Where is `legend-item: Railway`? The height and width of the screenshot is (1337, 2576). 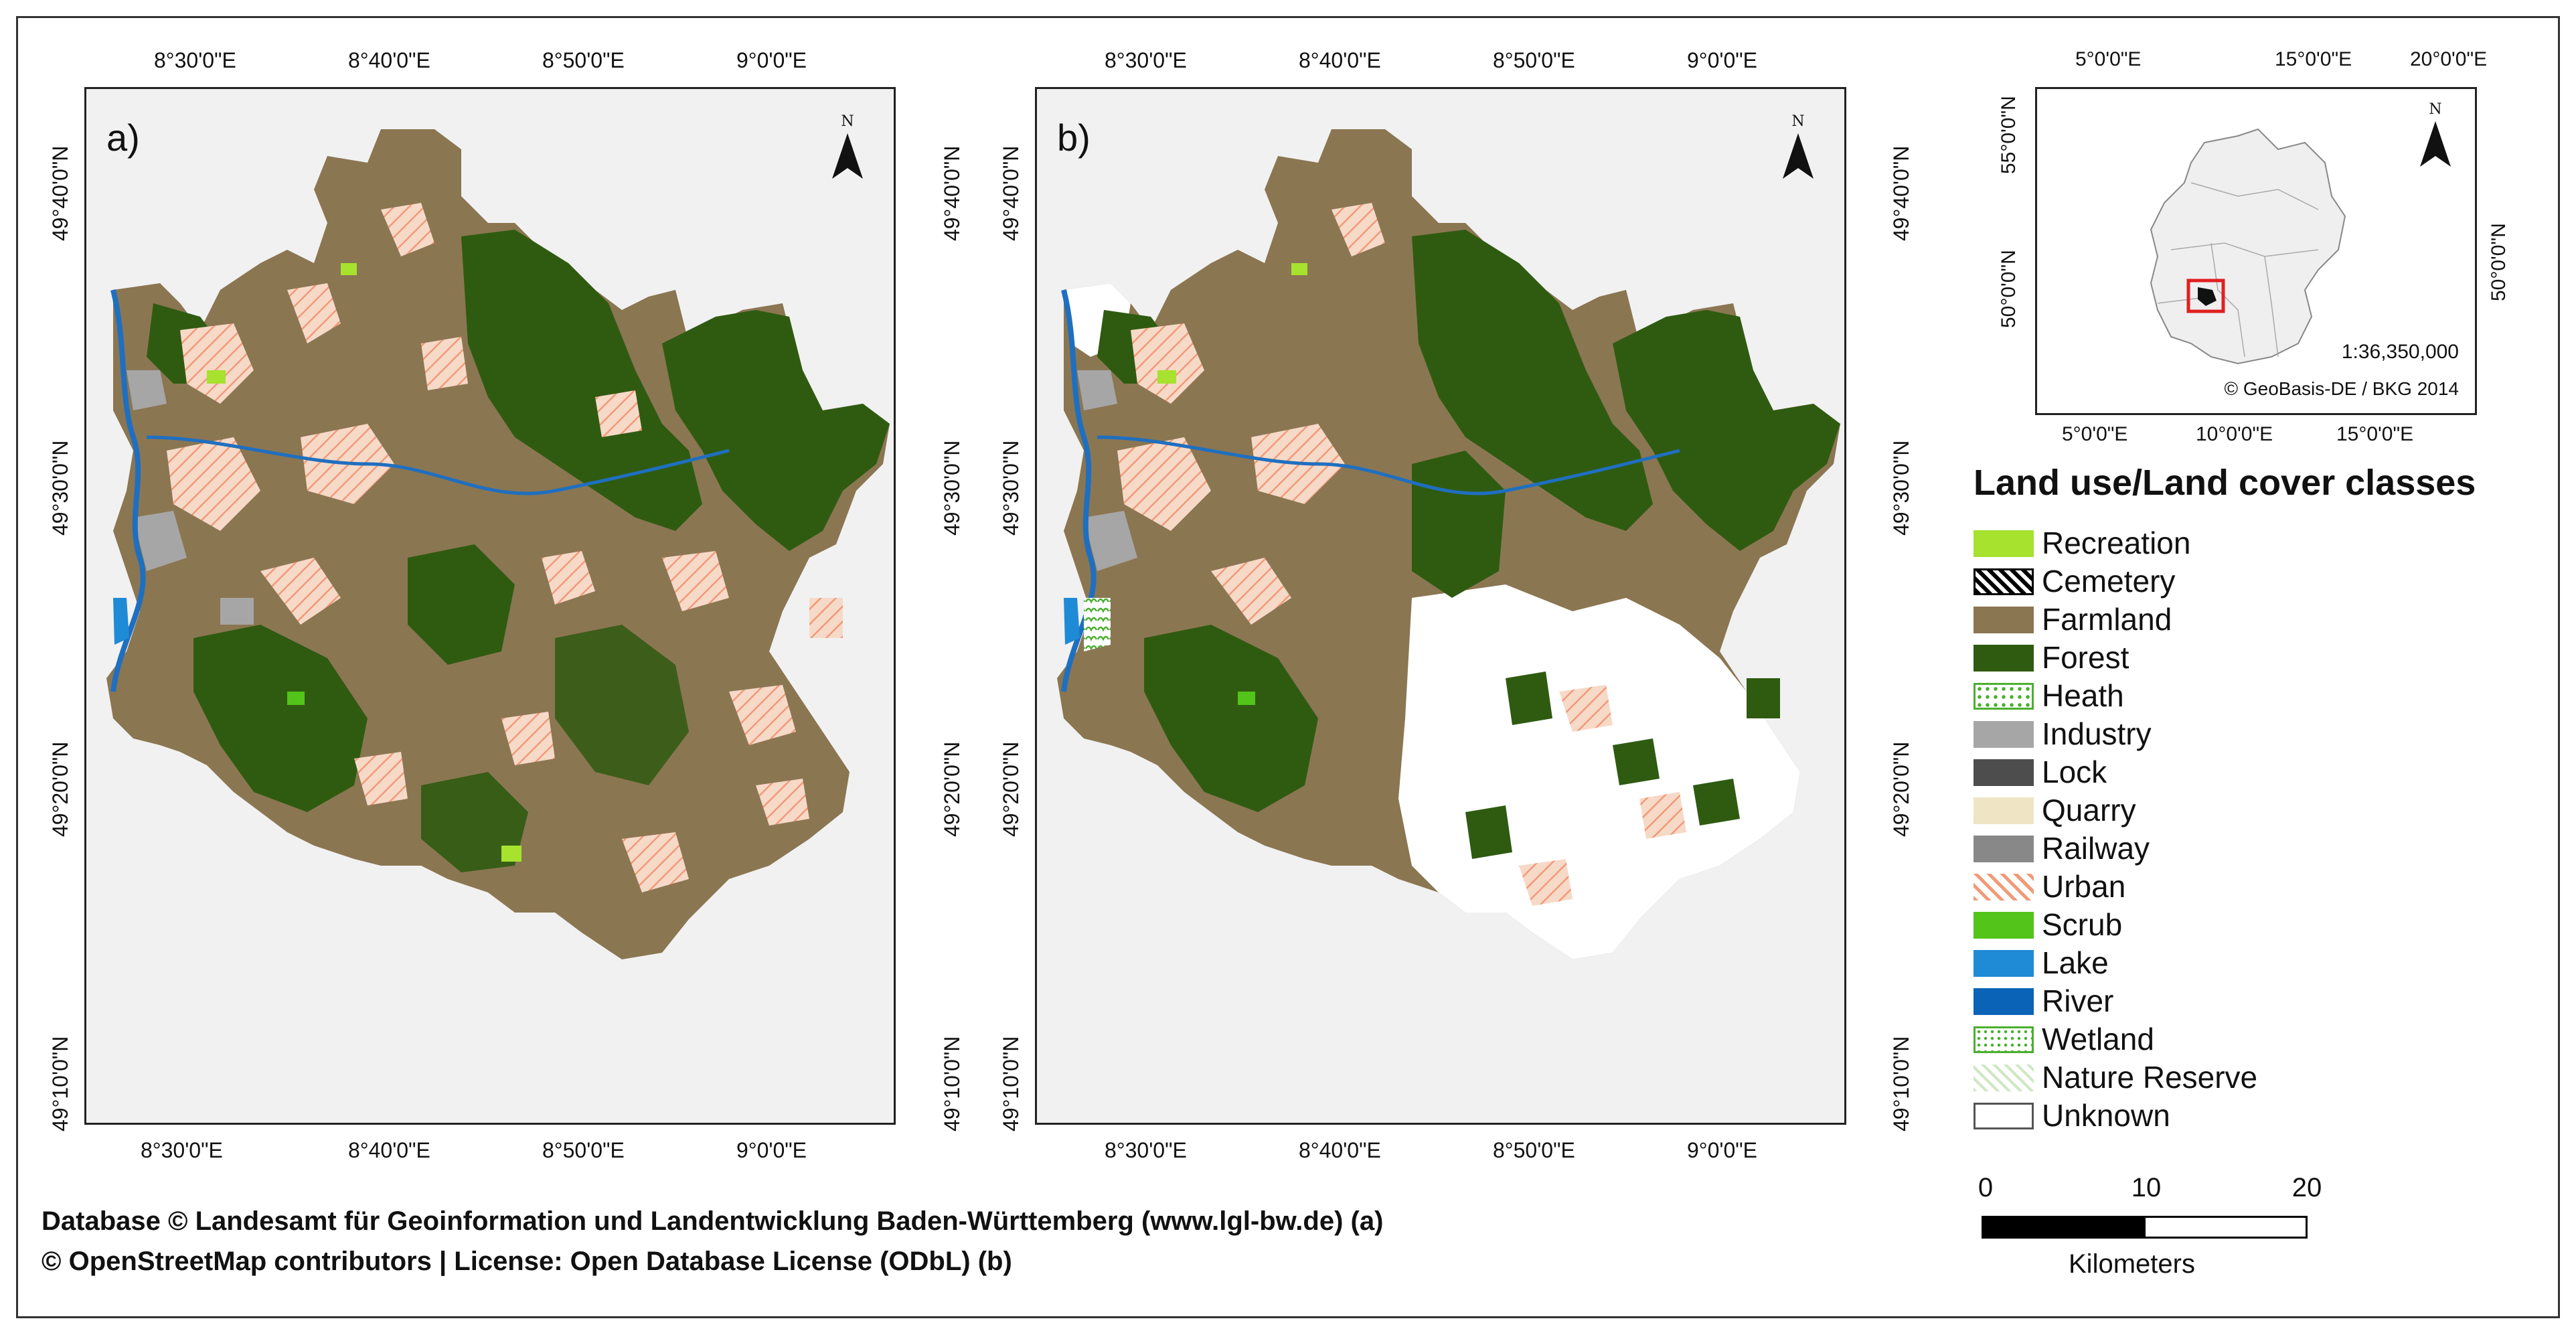 legend-item: Railway is located at coordinates (2268, 847).